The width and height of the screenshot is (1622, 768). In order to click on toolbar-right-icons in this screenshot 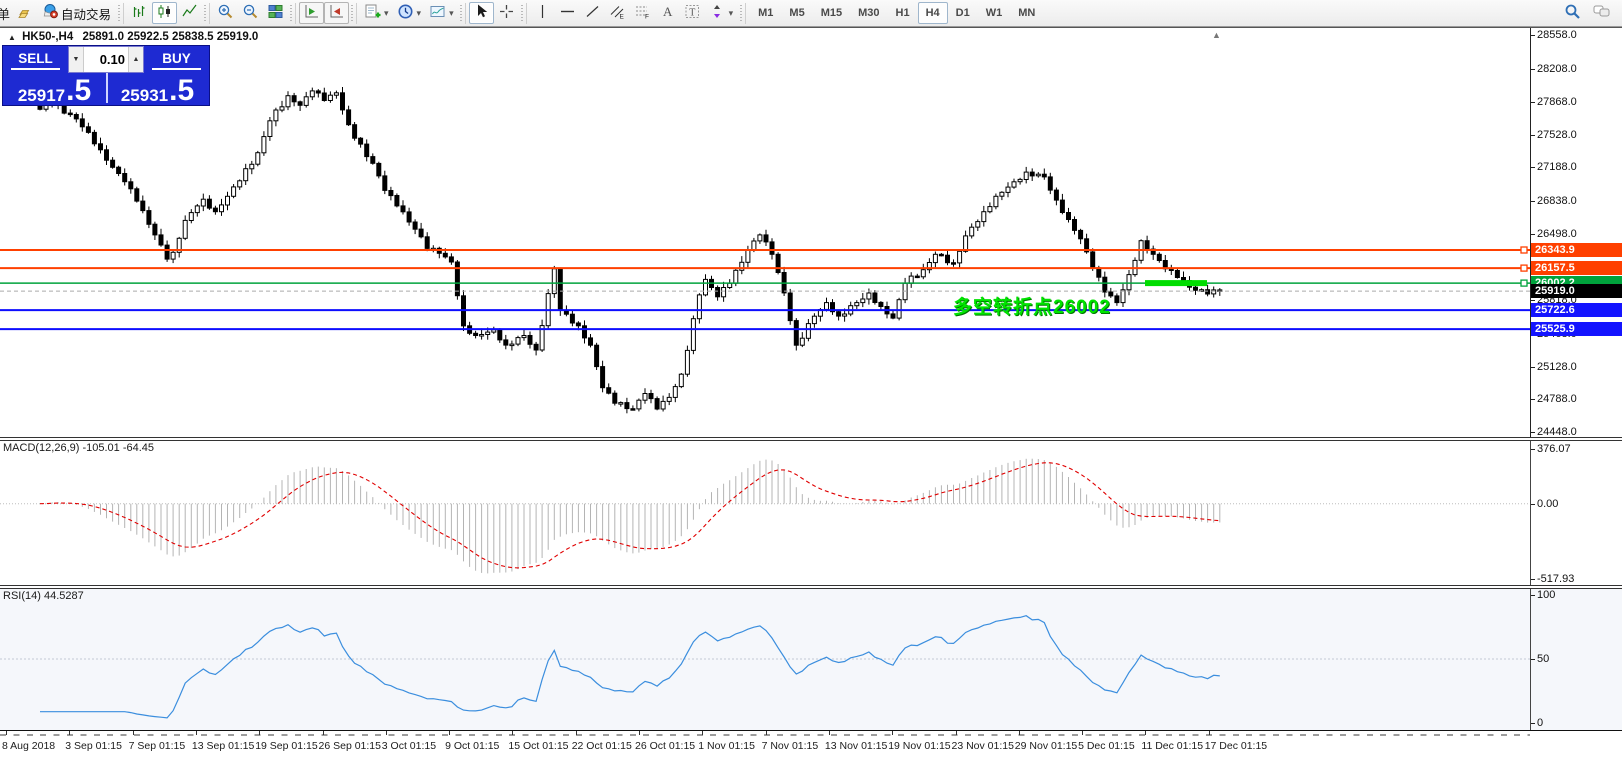, I will do `click(1590, 13)`.